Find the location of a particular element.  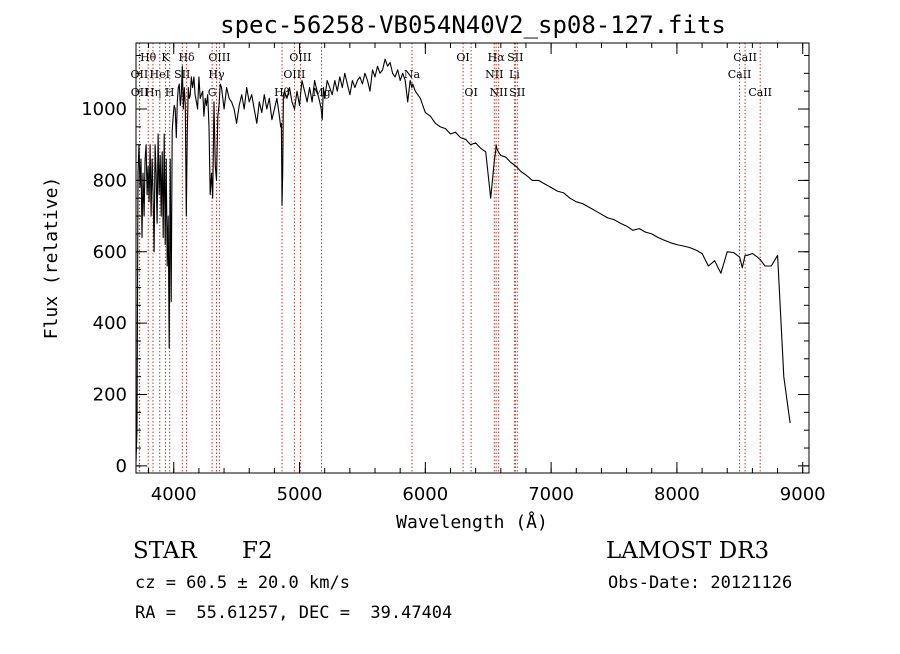

y-tick-label: 600 is located at coordinates (110, 252).